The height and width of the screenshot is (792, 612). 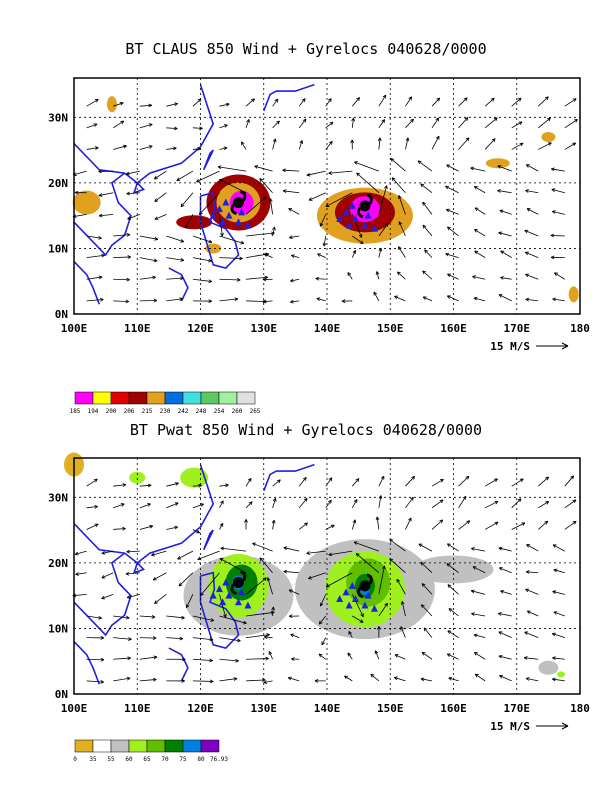 I want to click on legend-label-8: 76.93, so click(x=219, y=759).